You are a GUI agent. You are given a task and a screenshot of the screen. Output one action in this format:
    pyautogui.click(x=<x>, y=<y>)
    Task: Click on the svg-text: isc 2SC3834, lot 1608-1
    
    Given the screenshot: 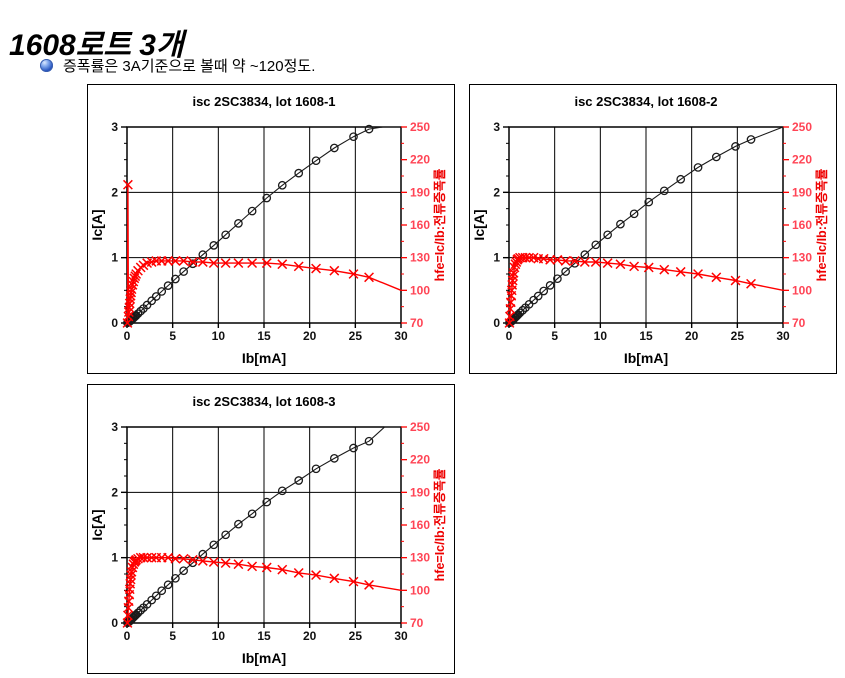 What is the action you would take?
    pyautogui.click(x=263, y=101)
    